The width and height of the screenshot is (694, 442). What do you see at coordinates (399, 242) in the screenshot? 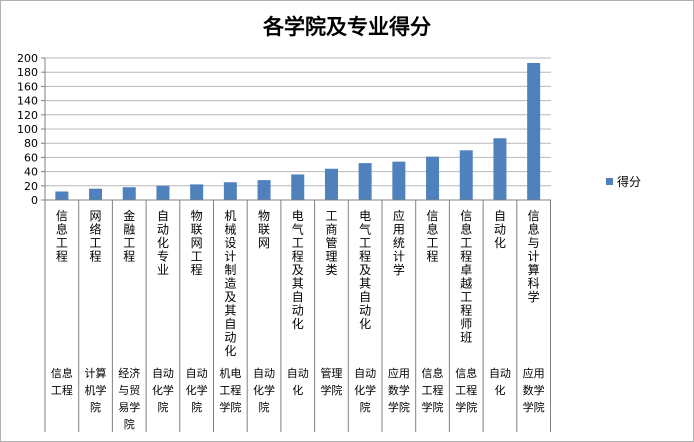
I see `x-major-label: 应用统计学` at bounding box center [399, 242].